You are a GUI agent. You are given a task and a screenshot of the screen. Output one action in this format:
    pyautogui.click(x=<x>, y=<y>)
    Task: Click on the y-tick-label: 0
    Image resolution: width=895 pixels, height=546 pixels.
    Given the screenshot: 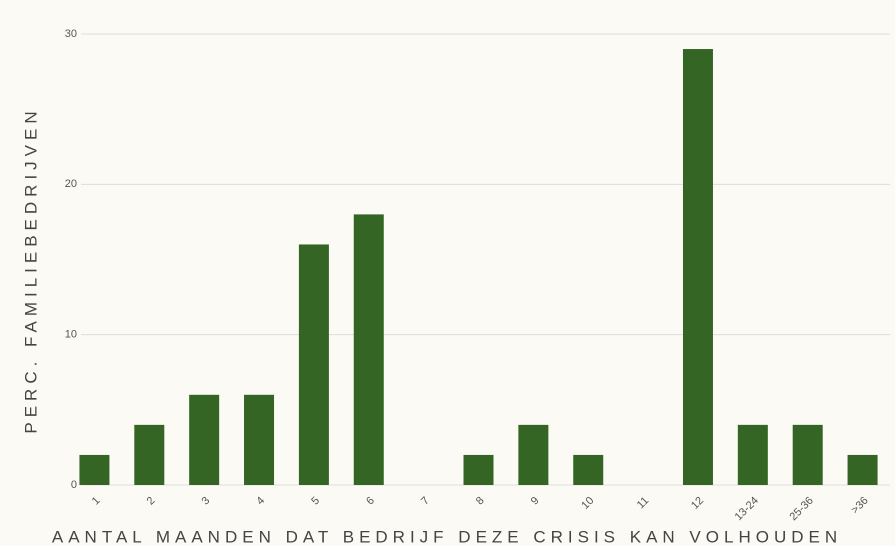 What is the action you would take?
    pyautogui.click(x=74, y=485)
    